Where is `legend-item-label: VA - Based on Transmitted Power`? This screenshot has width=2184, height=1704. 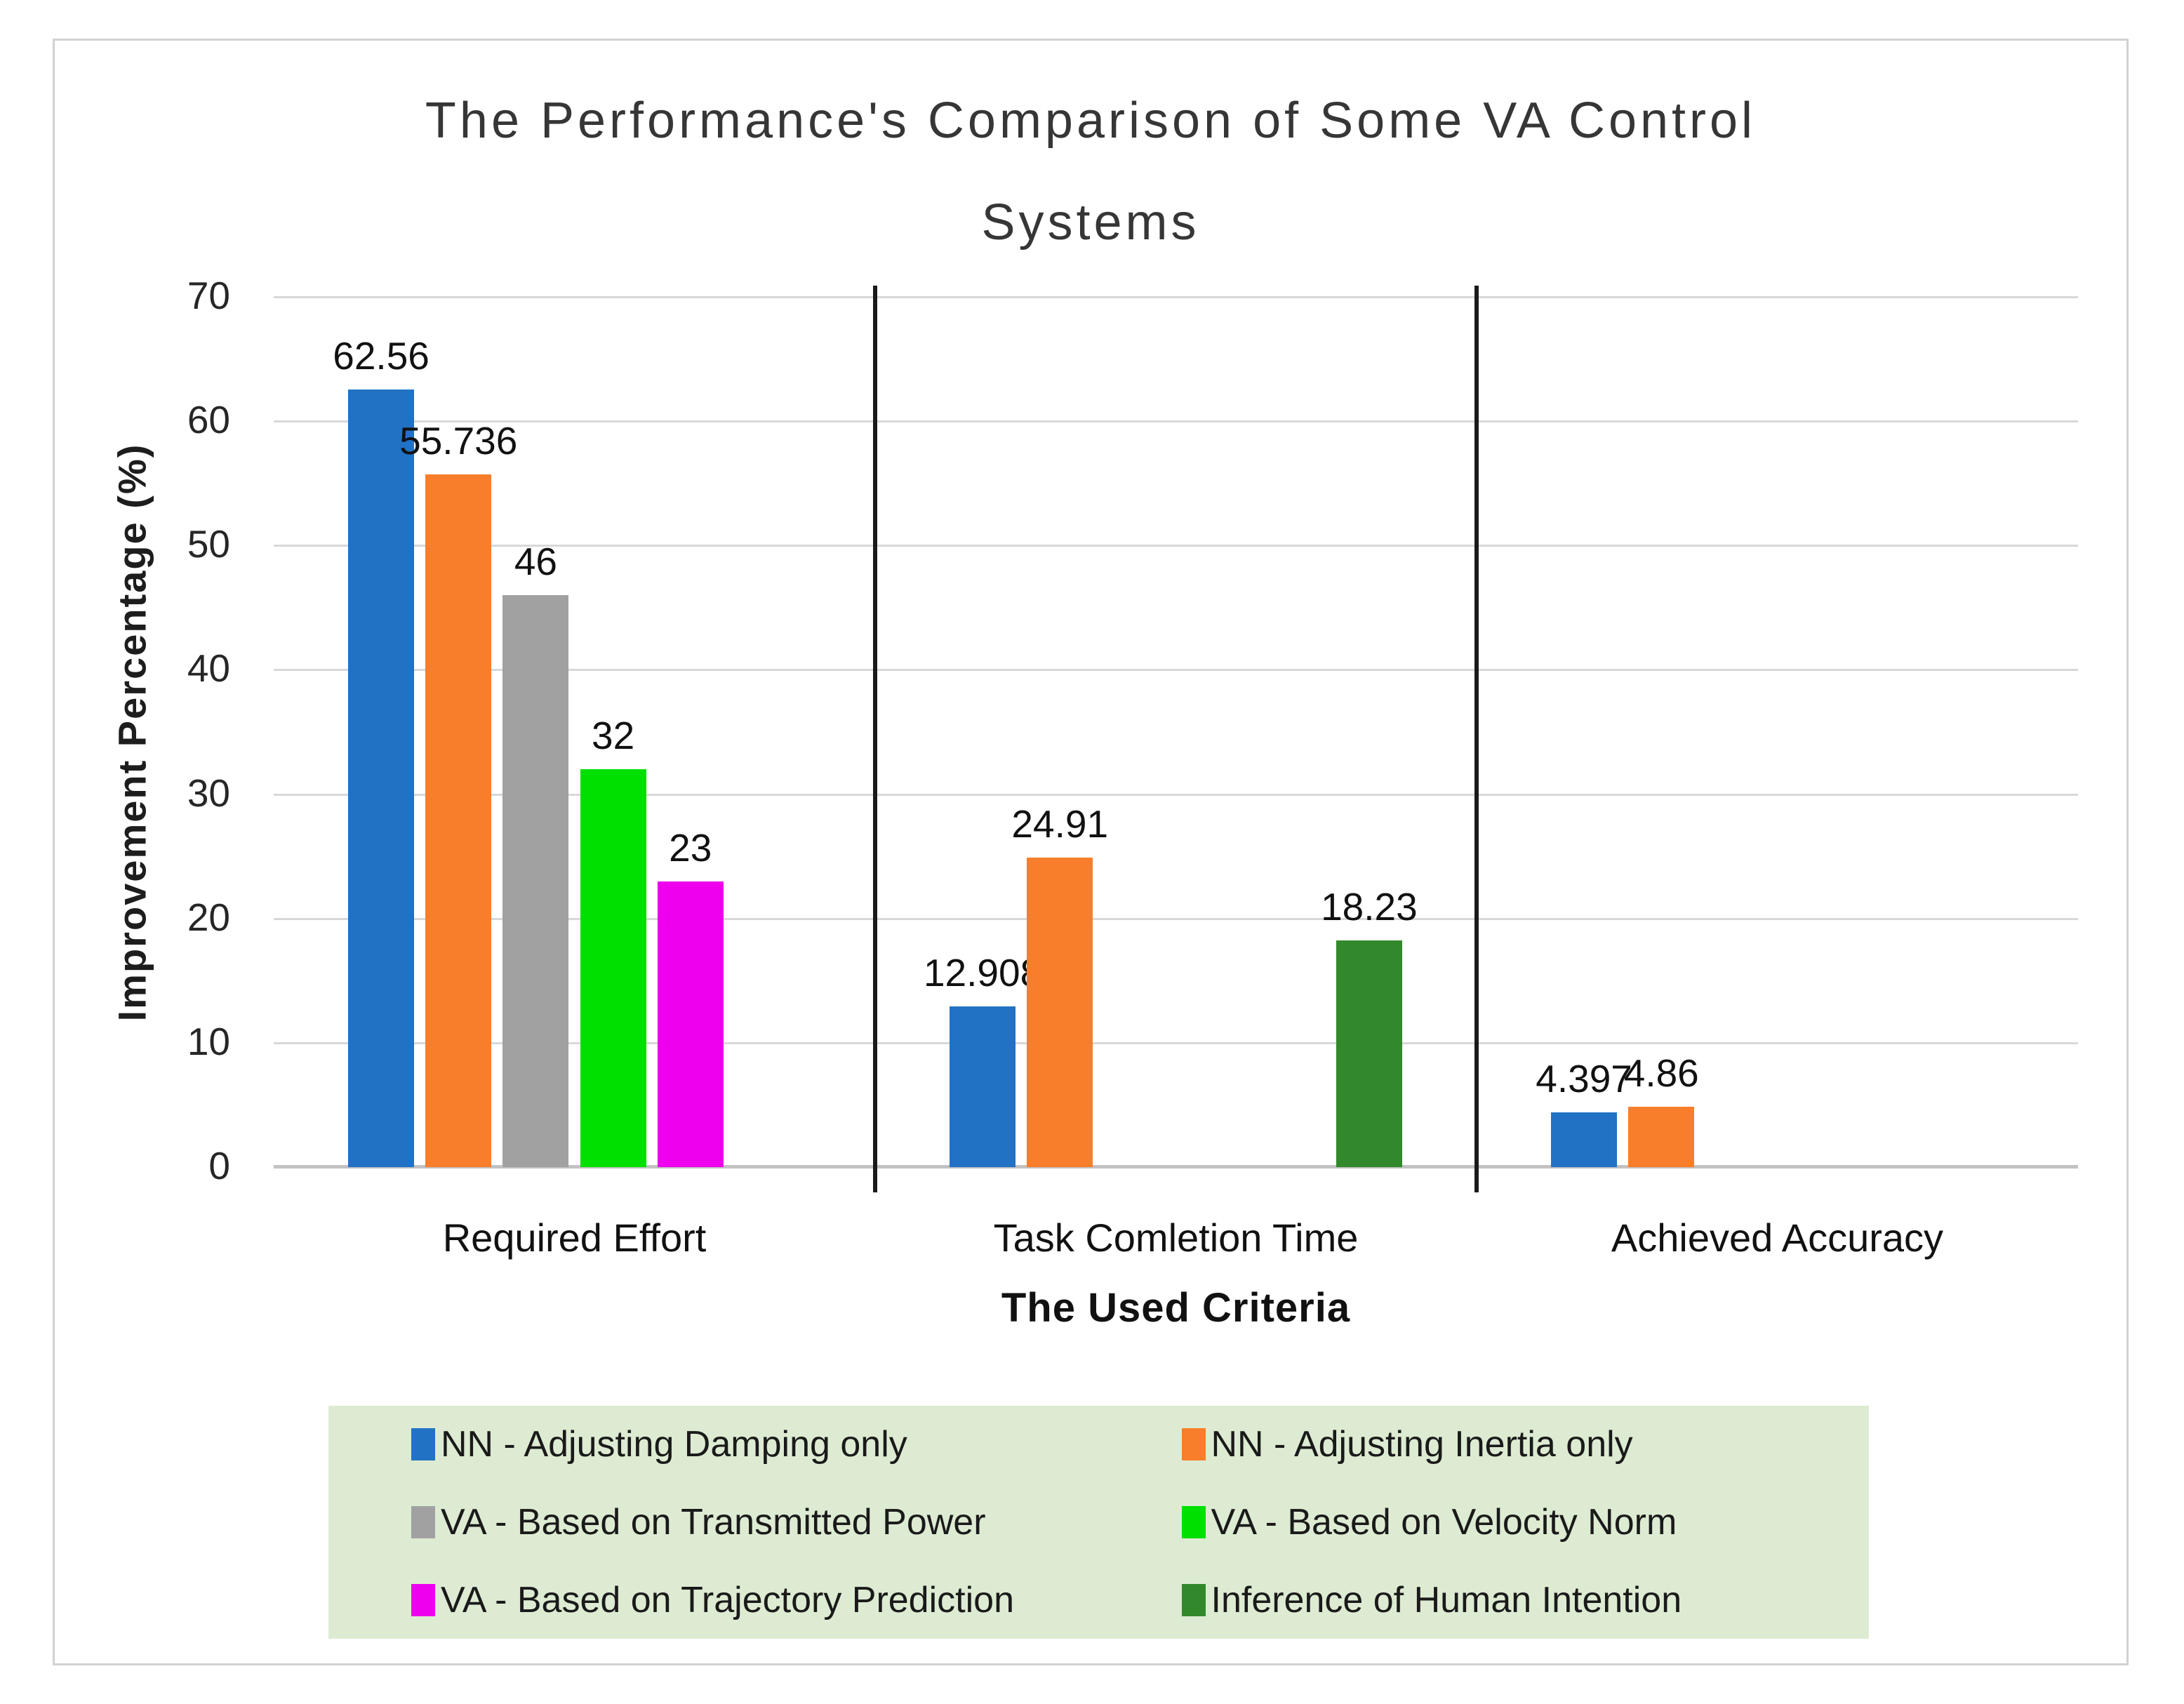
legend-item-label: VA - Based on Transmitted Power is located at coordinates (713, 1522).